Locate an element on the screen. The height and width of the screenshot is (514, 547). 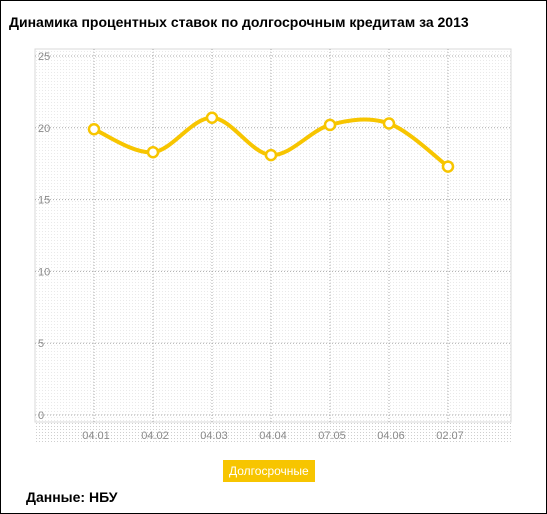
y-axis: 0 5 10 15 20 25 is located at coordinates (44, 236).